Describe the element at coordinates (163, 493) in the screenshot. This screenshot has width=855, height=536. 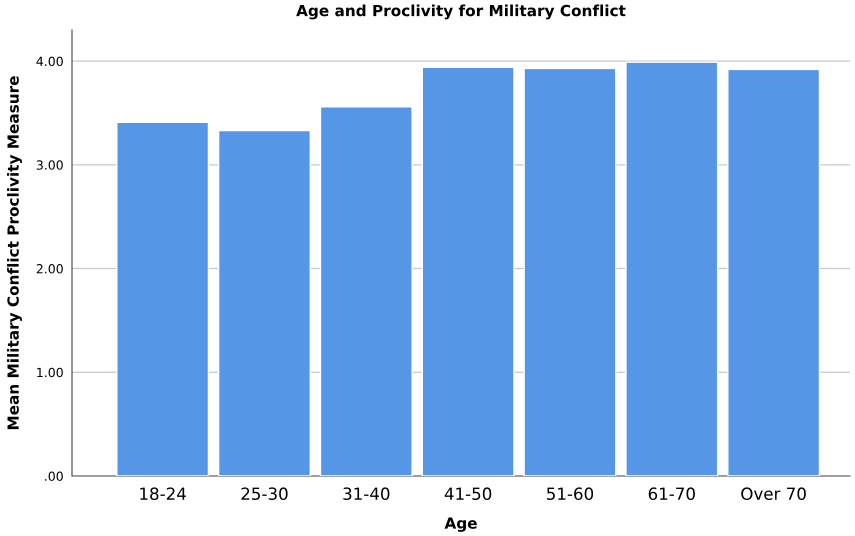
I see `x-tick-label: 18-24` at that location.